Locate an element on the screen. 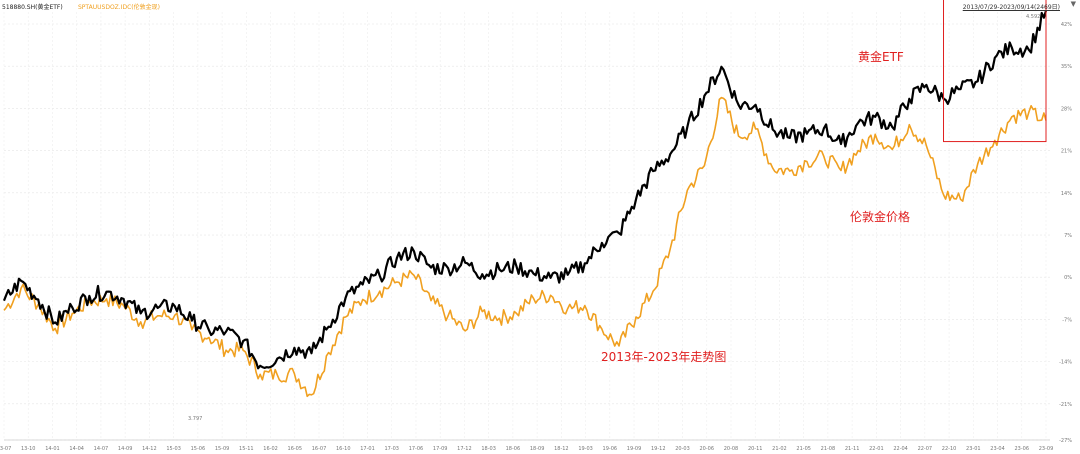 Image resolution: width=1080 pixels, height=454 pixels. x-tick-label: 14-09 is located at coordinates (125, 449).